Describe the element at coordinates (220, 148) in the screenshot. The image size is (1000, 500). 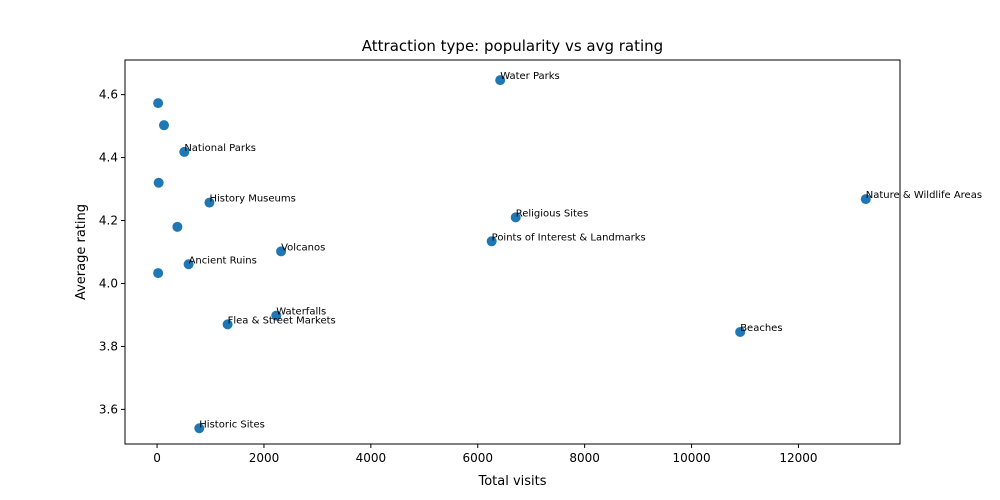
I see `data-point-label: National Parks` at that location.